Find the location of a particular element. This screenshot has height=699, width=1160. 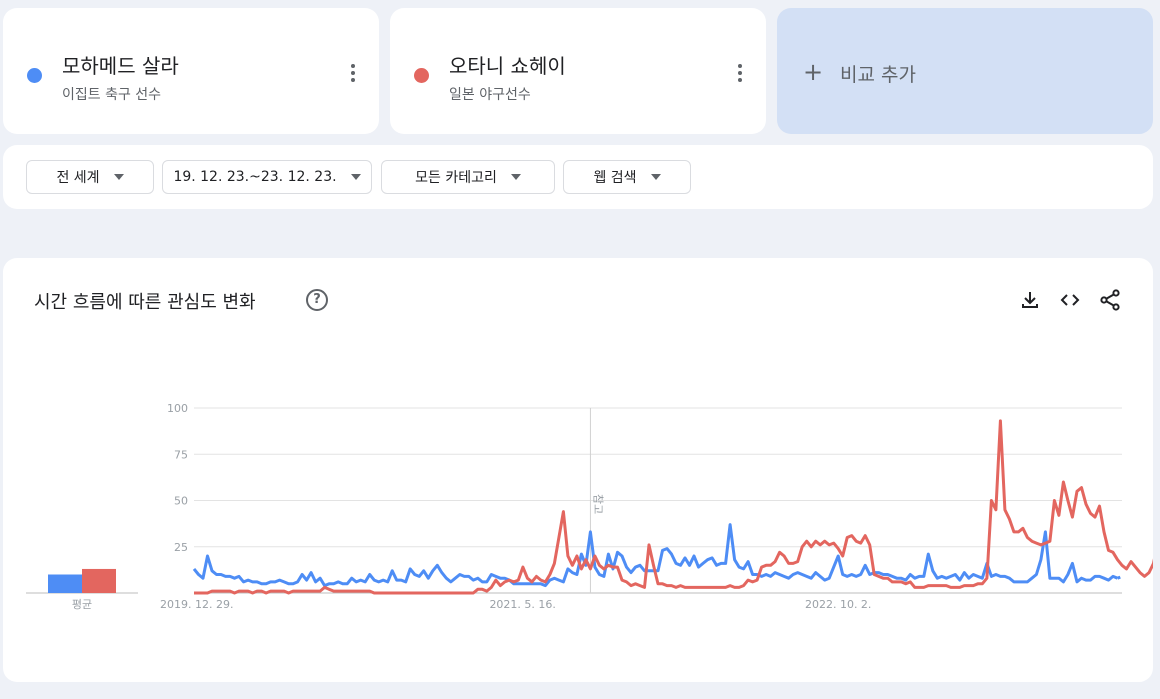

search-type-filter: 웹 검색 is located at coordinates (627, 177).